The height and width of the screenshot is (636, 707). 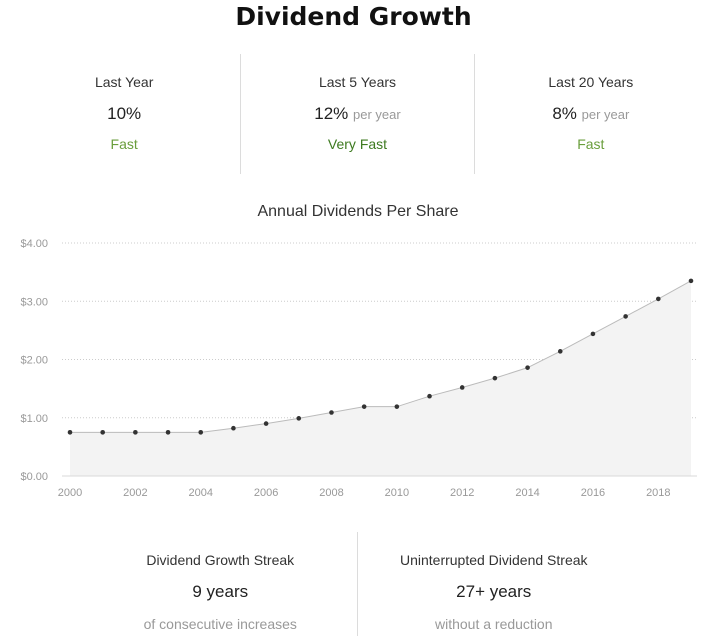 I want to click on x-tick-label: 2018, so click(x=658, y=493).